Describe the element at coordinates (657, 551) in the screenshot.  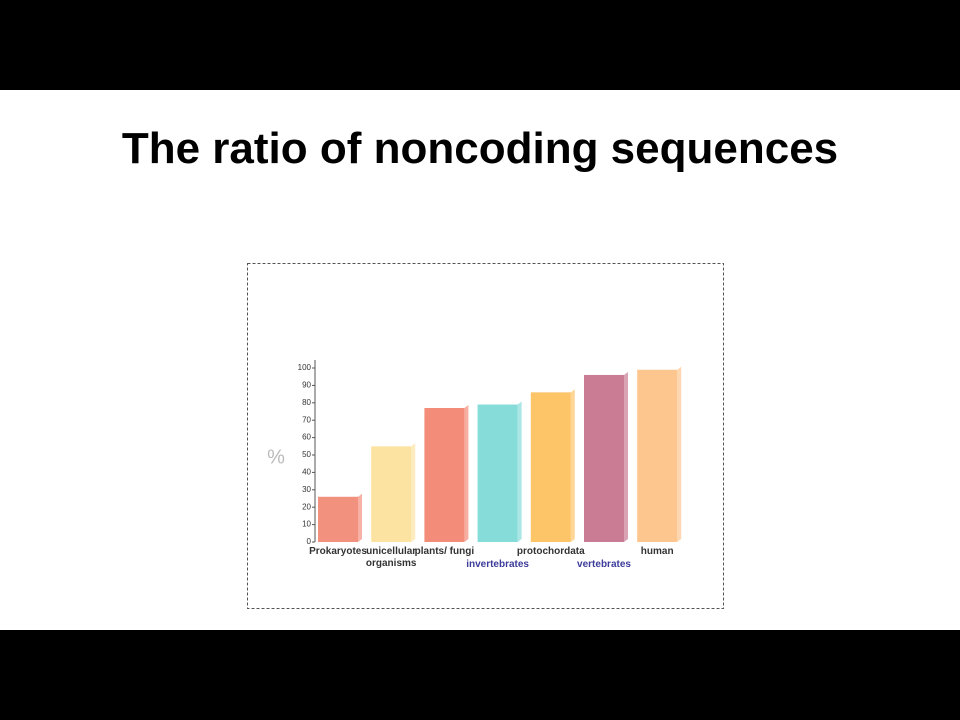
I see `x-tick-label: human` at that location.